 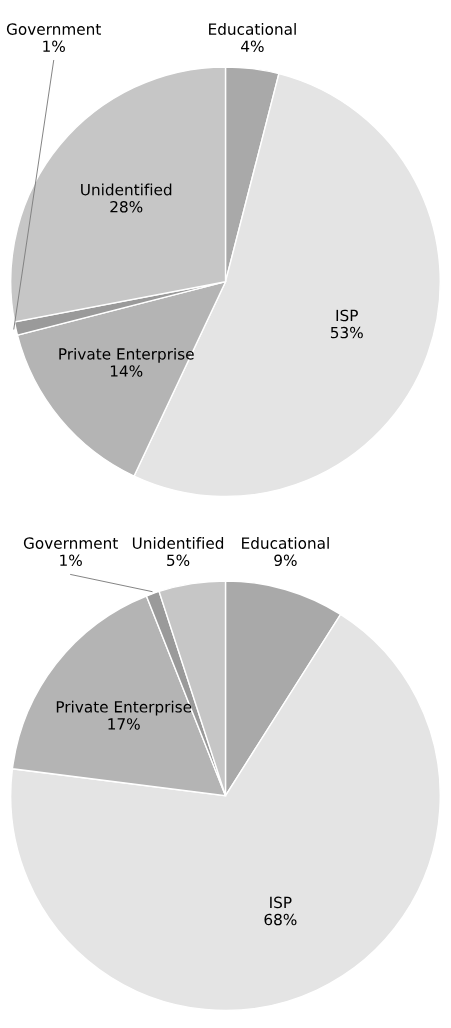 What do you see at coordinates (126, 371) in the screenshot?
I see `data-label: 14%` at bounding box center [126, 371].